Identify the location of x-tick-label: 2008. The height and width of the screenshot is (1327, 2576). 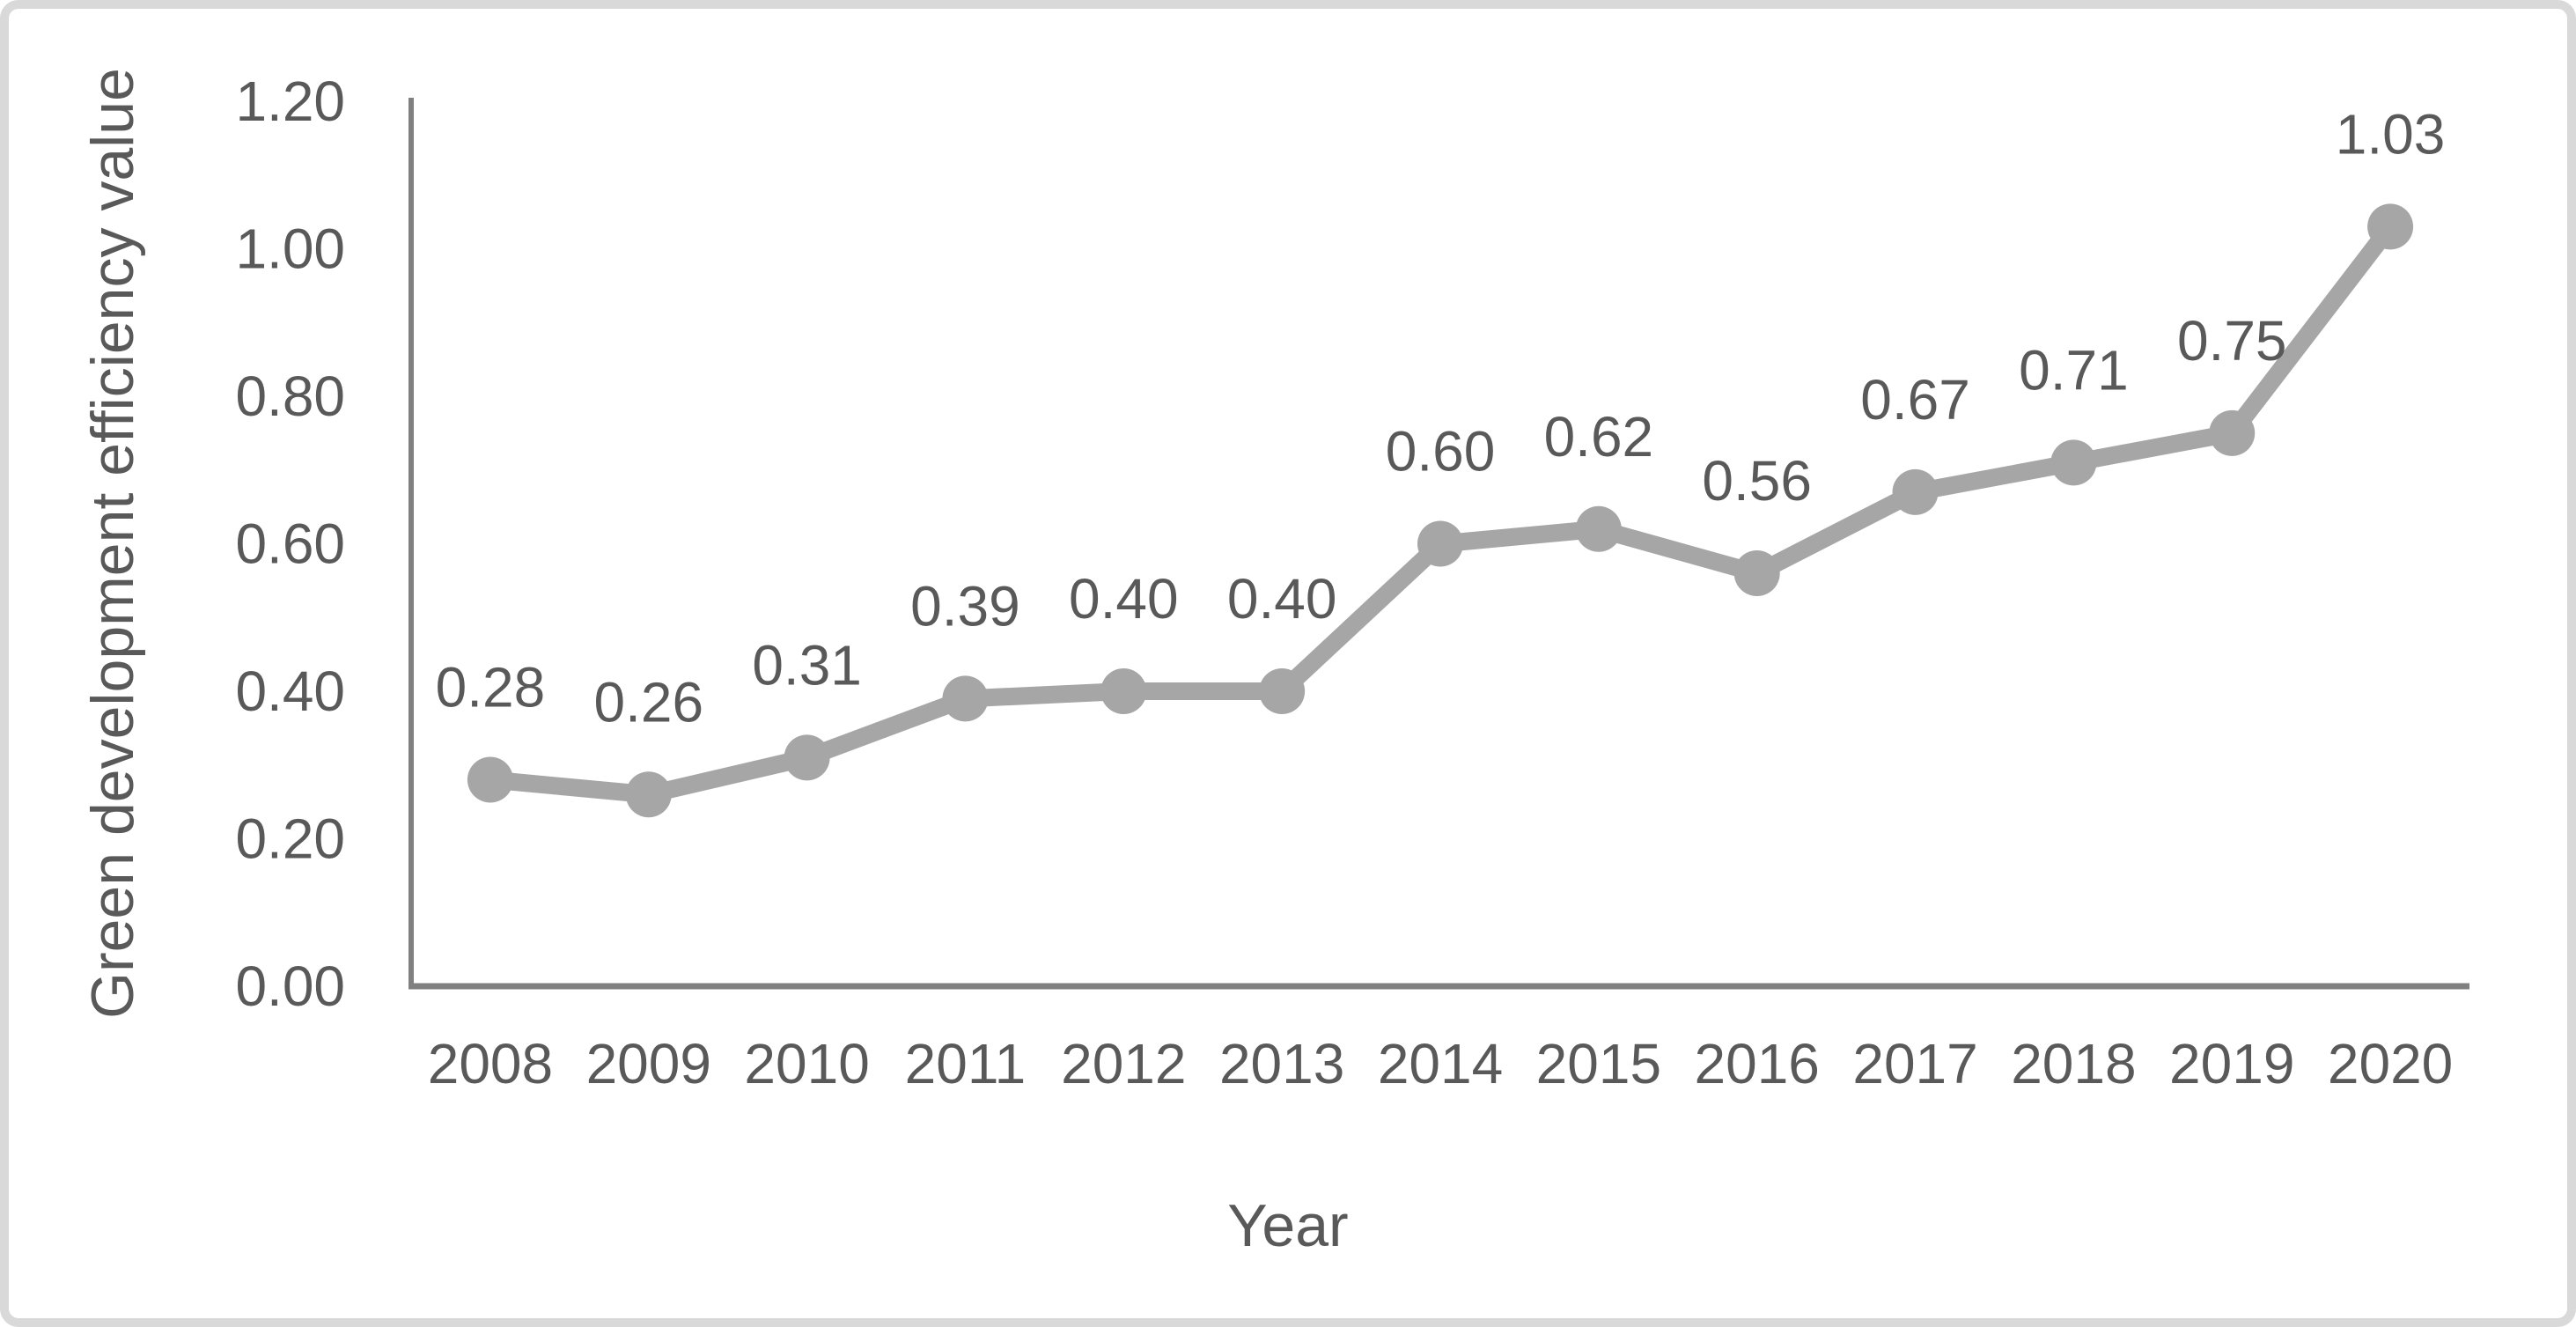
(491, 1064).